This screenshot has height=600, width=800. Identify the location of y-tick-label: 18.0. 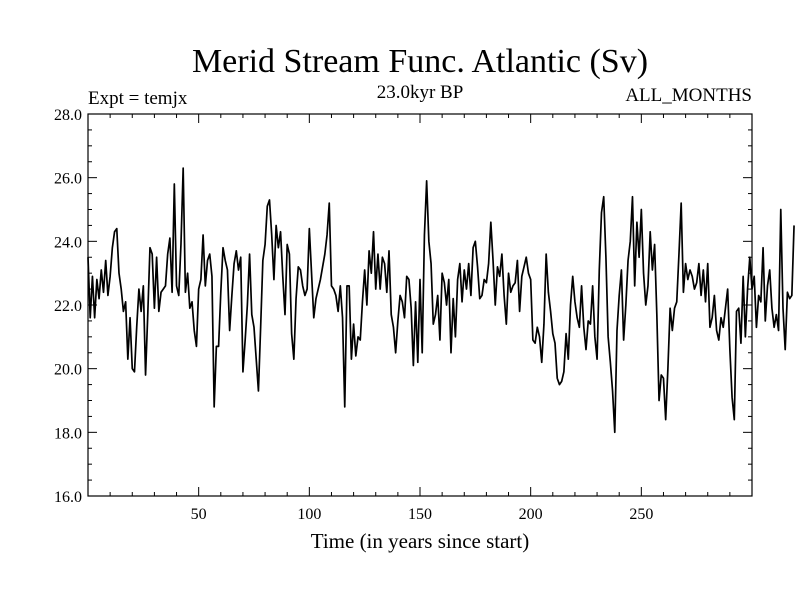
(68, 433).